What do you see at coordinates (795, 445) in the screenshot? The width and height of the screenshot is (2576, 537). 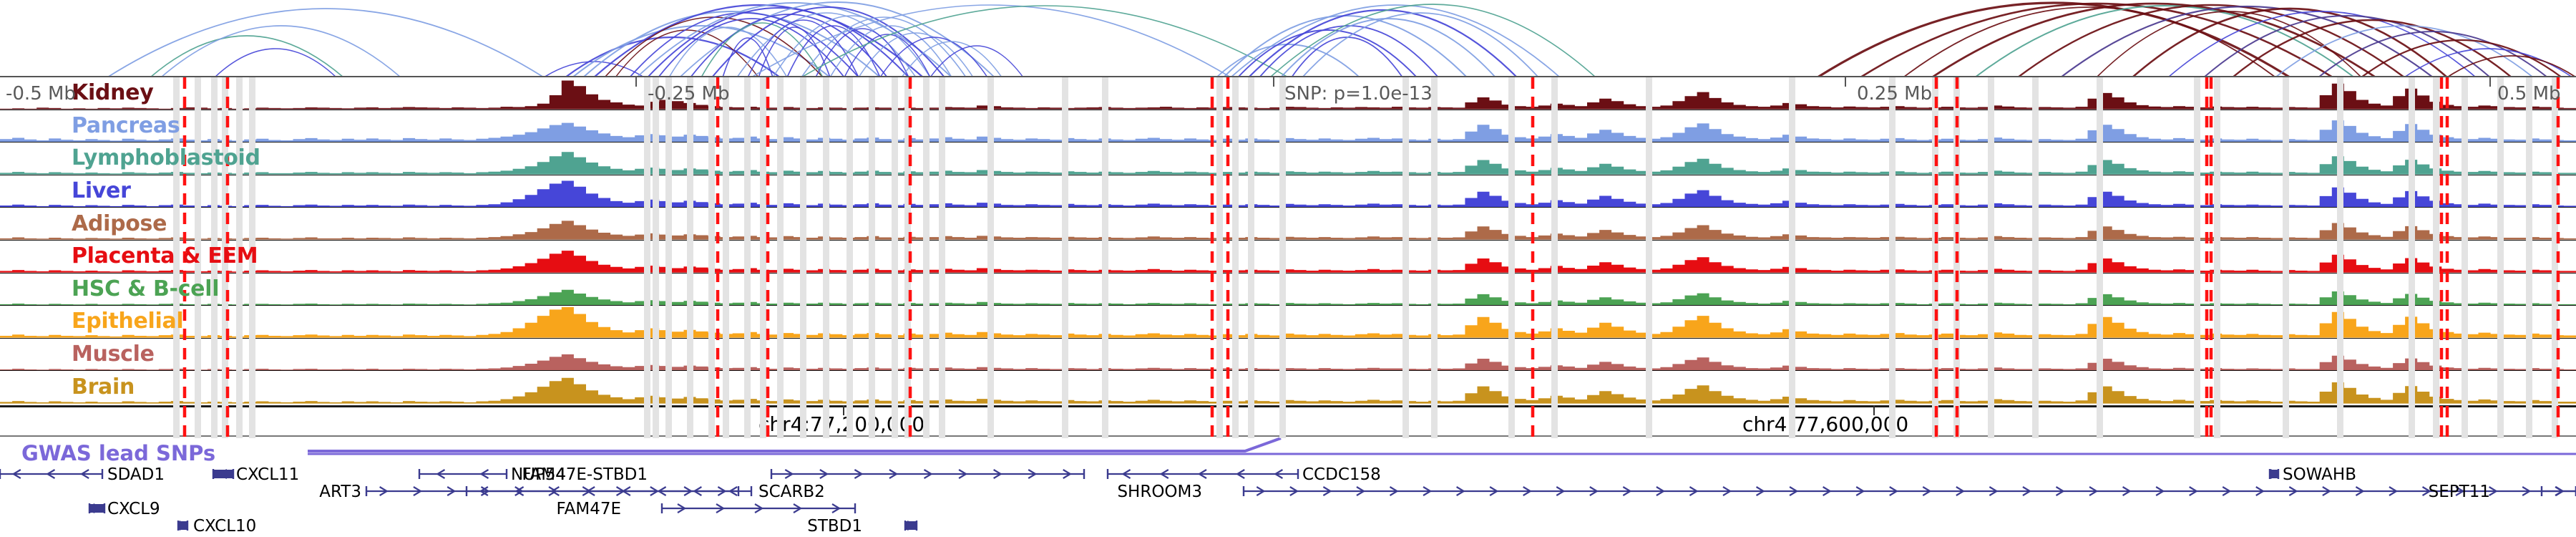 I see `gwas-connector-line` at bounding box center [795, 445].